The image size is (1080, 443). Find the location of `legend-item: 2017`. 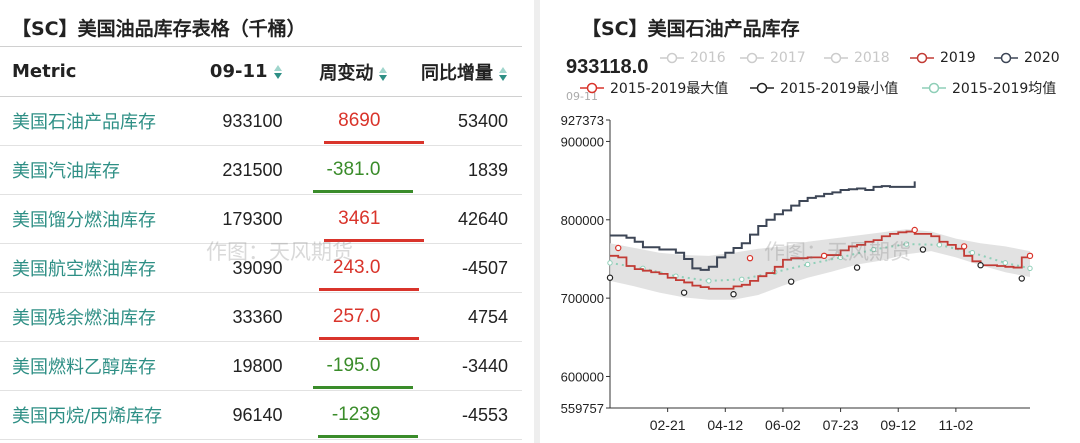

legend-item: 2017 is located at coordinates (773, 58).